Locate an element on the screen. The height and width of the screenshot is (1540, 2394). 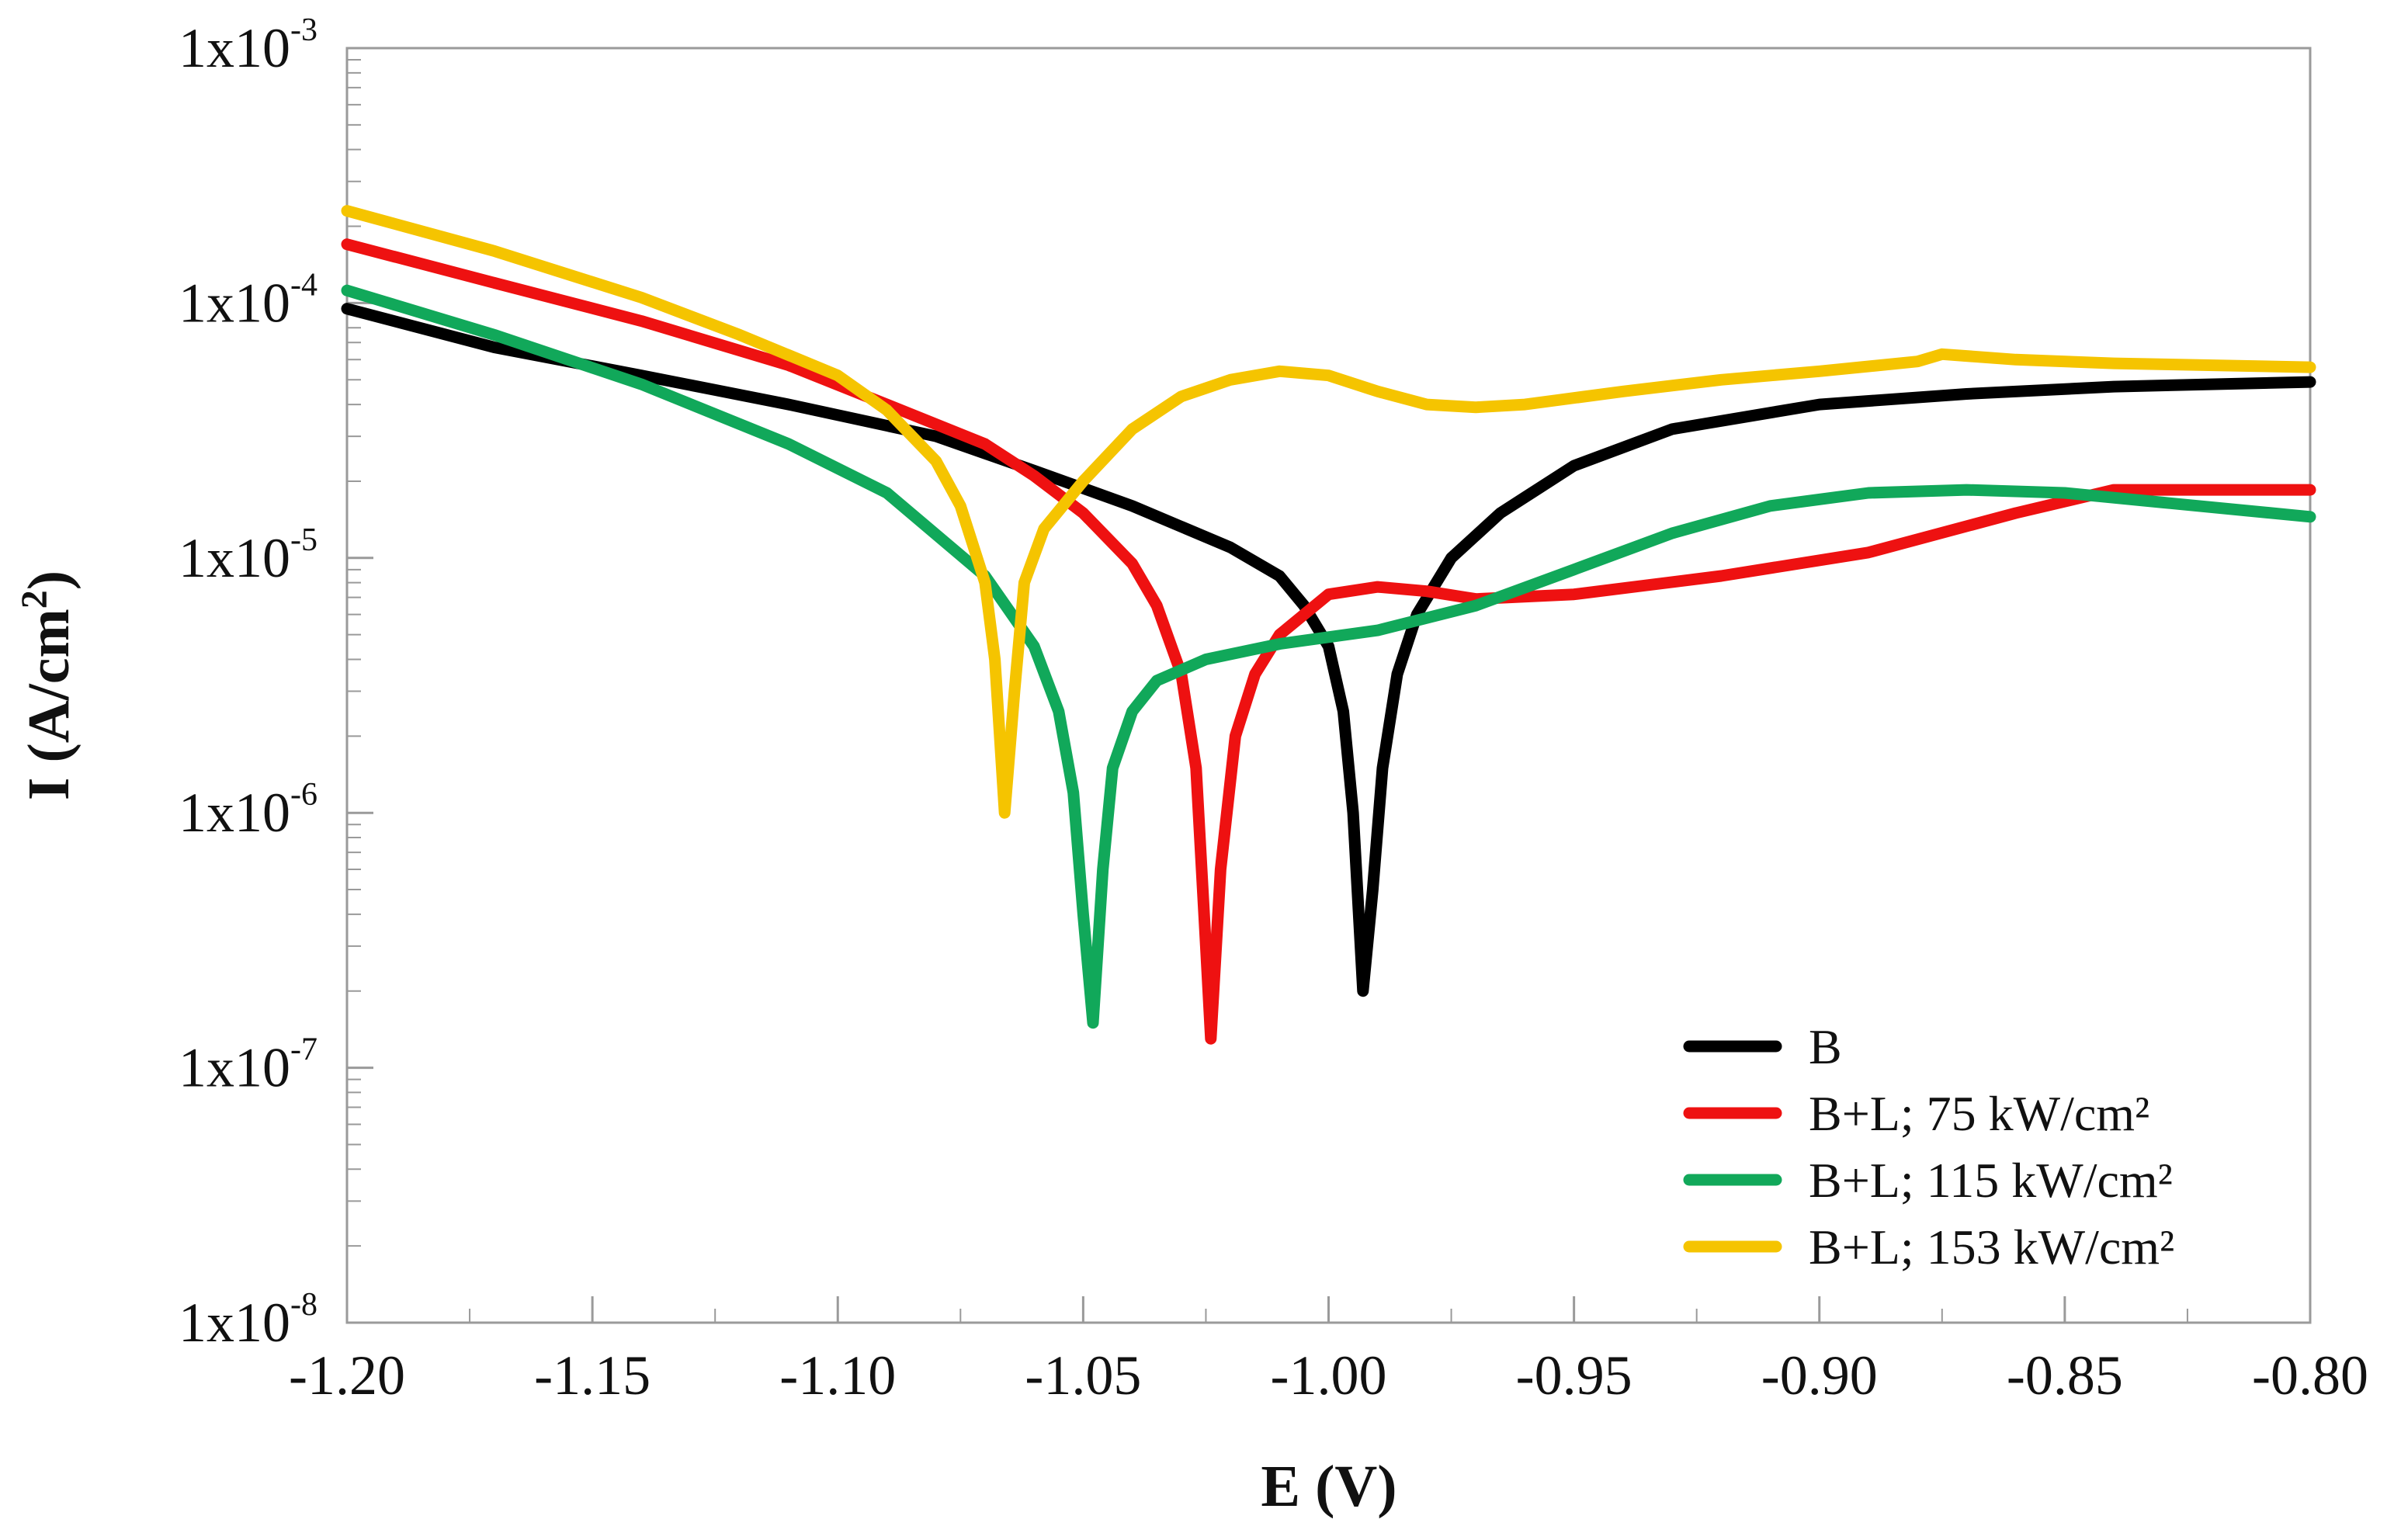
x-tick-label: -0.95 is located at coordinates (1574, 1375).